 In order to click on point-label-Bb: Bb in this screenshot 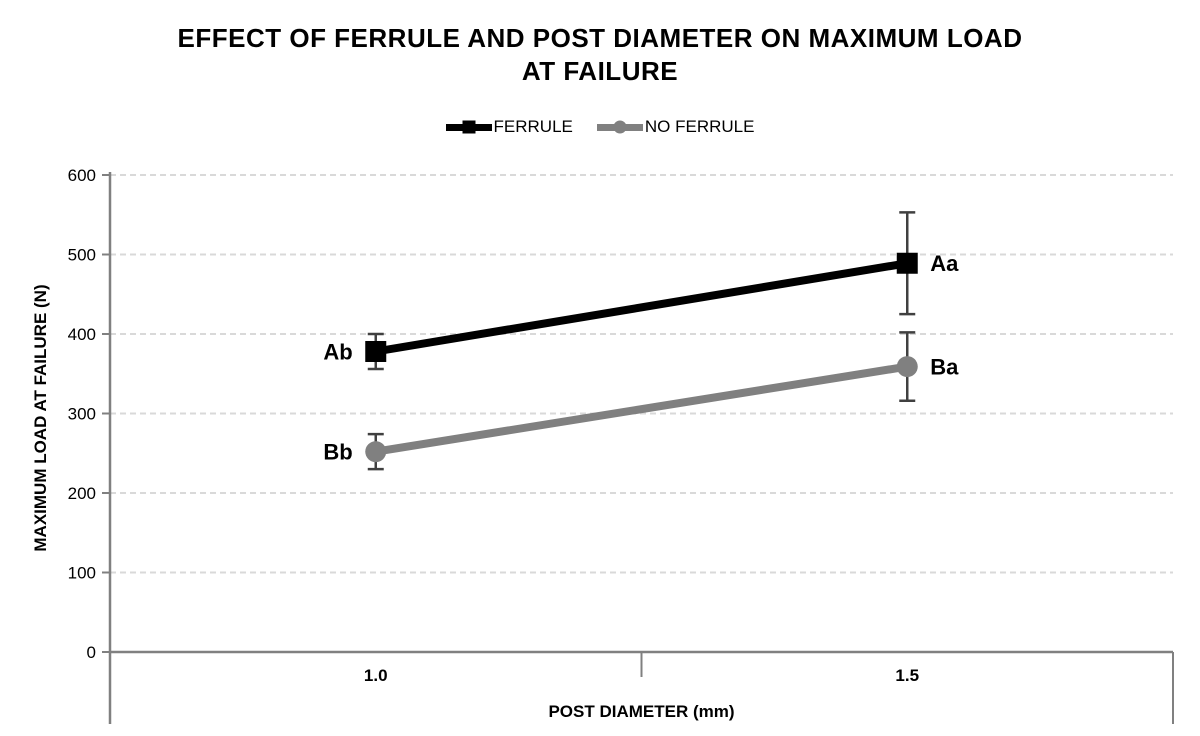, I will do `click(337, 452)`.